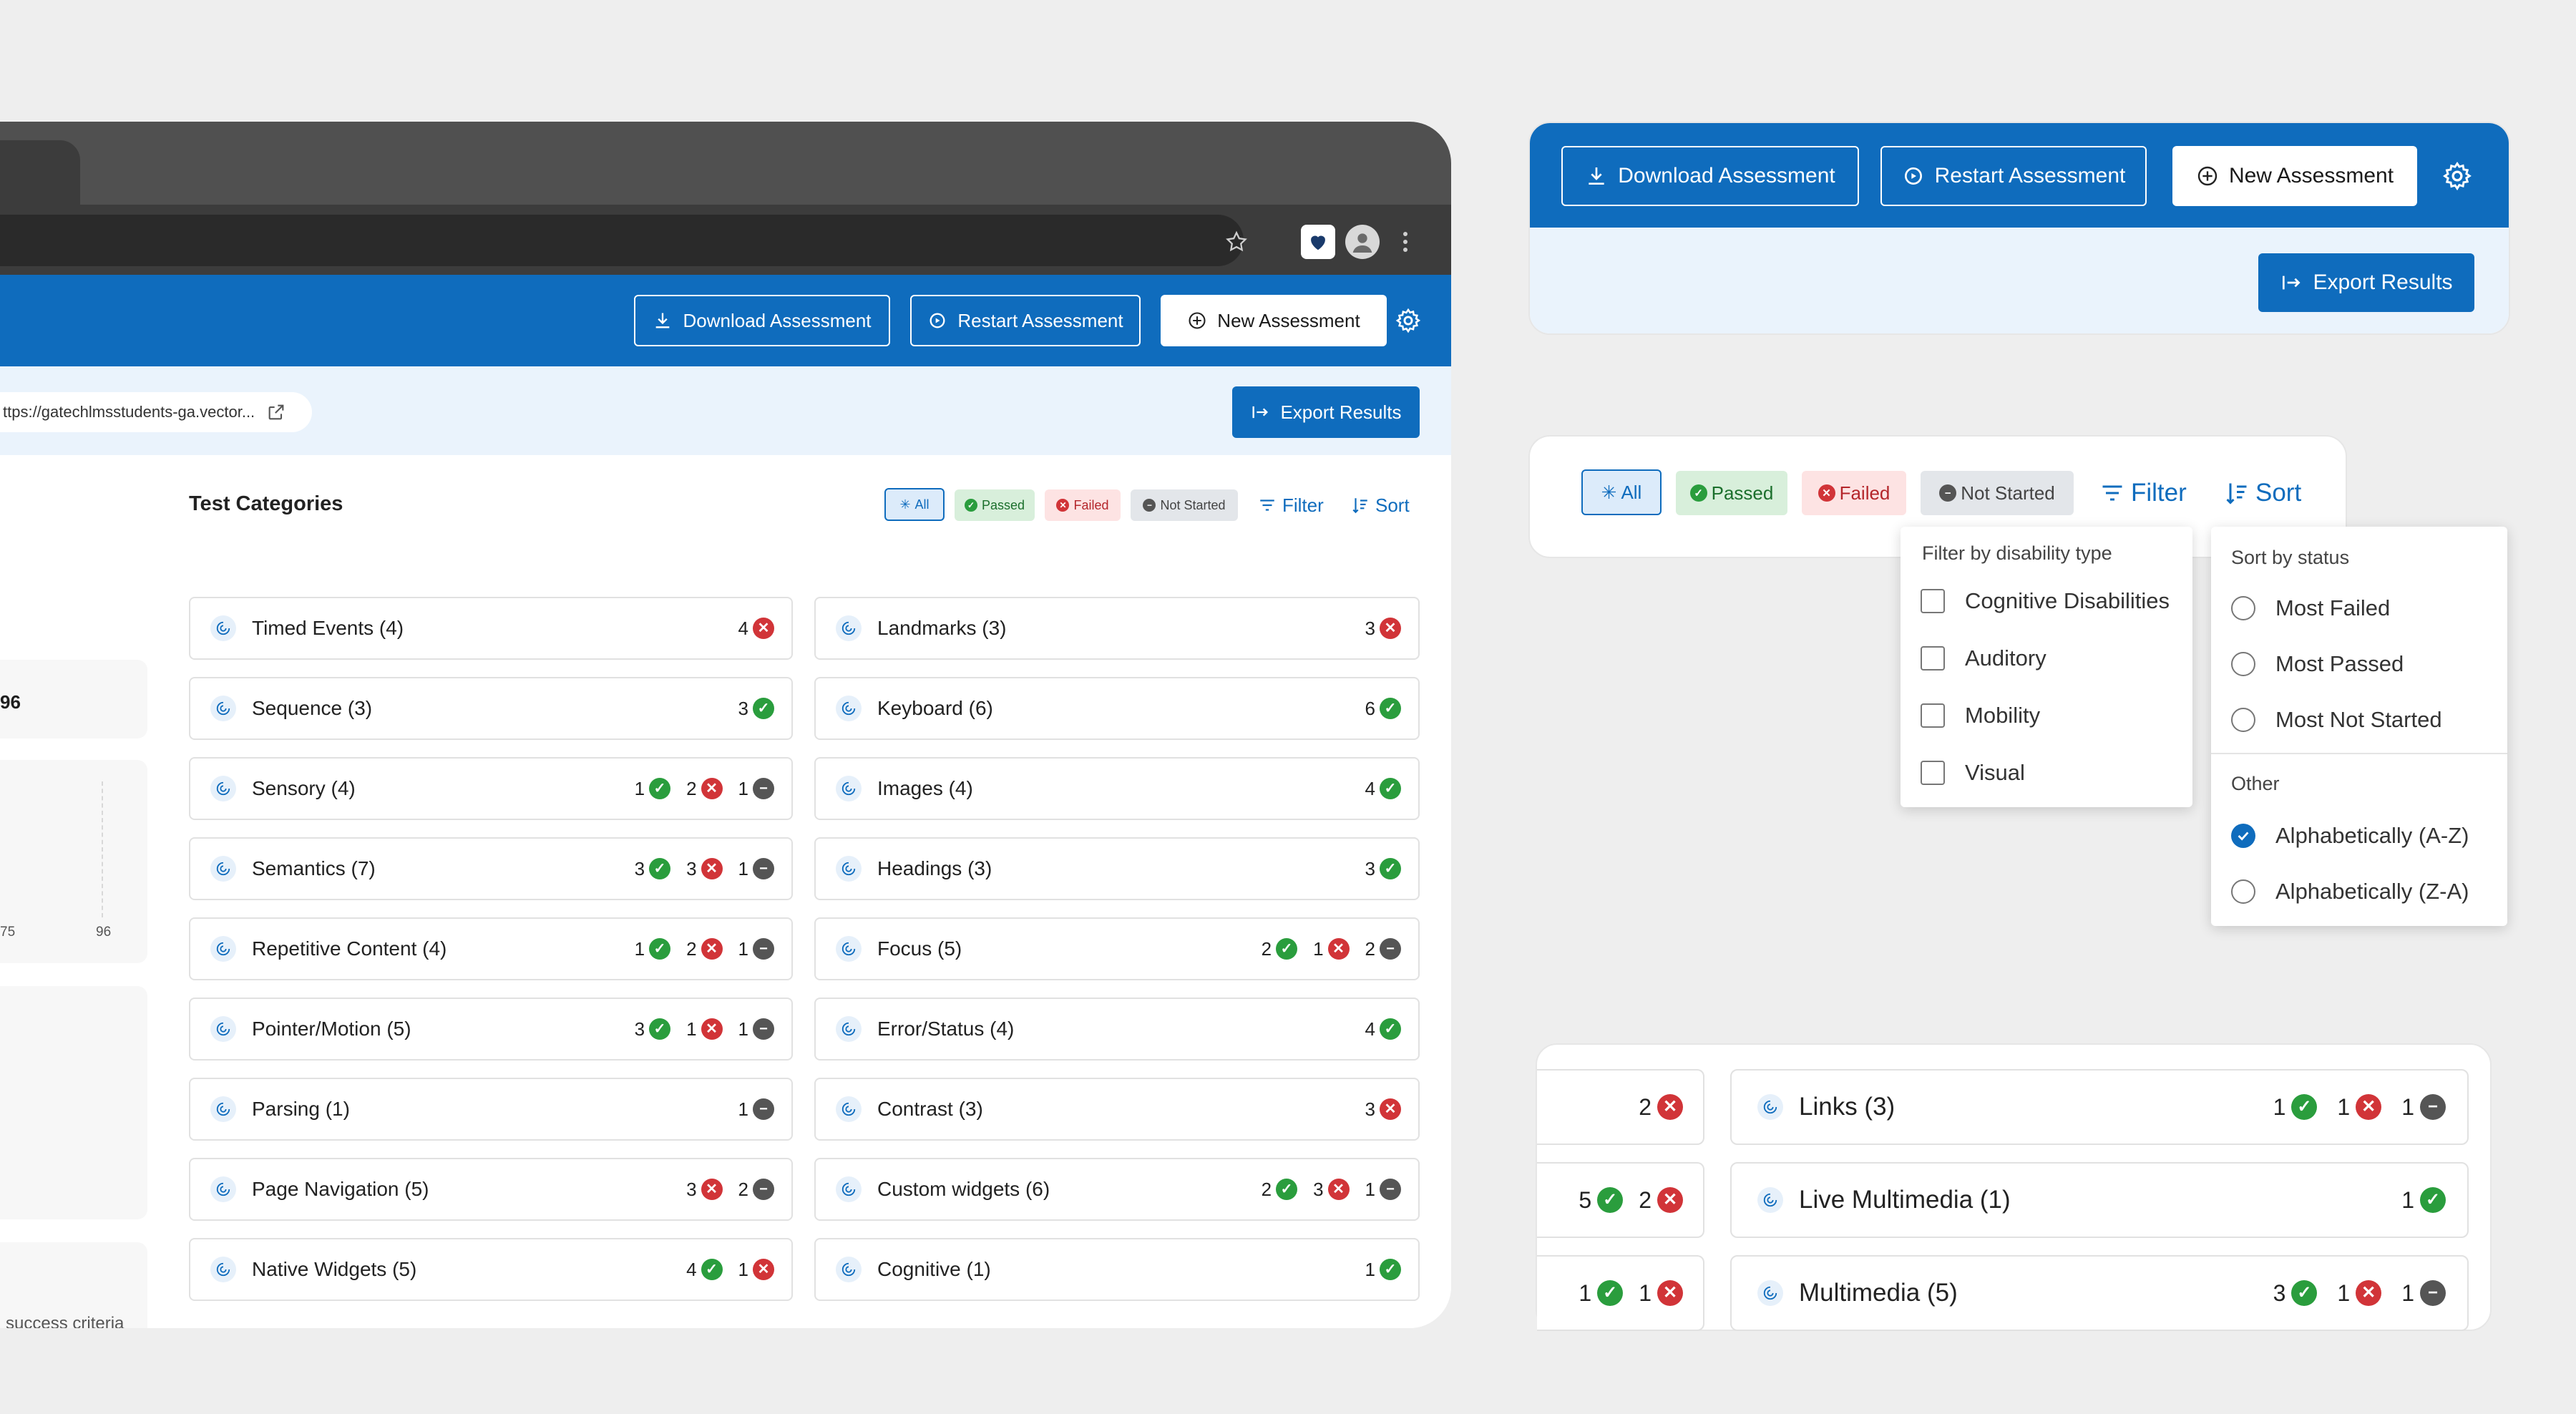 The image size is (2576, 1414). I want to click on kebab-menu-icon, so click(1405, 242).